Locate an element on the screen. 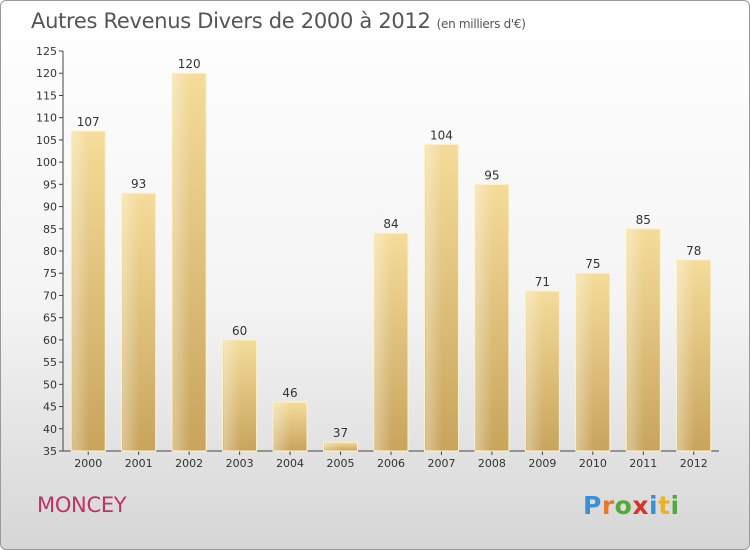  value-label-2000: 107 is located at coordinates (88, 122).